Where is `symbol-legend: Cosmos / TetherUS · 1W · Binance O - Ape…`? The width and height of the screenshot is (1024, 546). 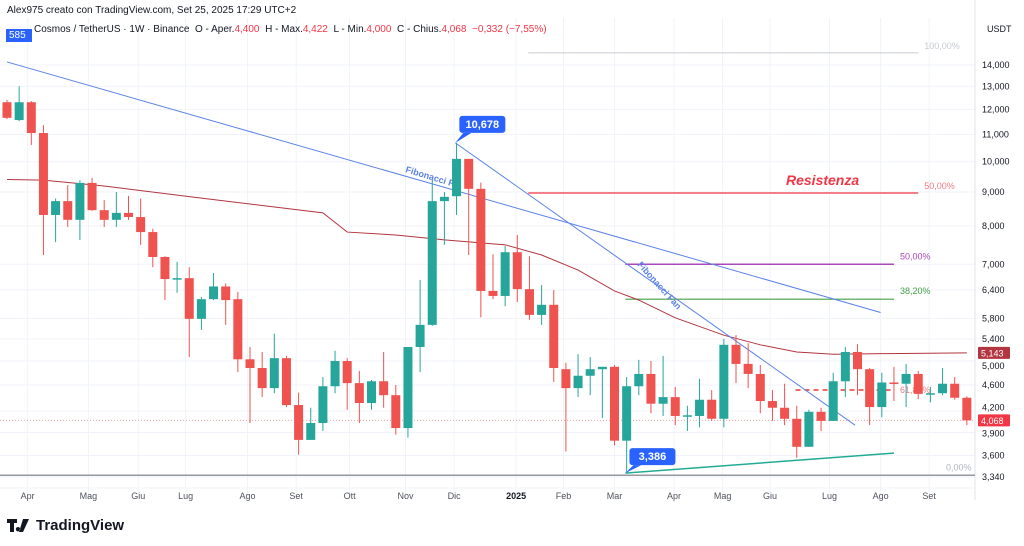 symbol-legend: Cosmos / TetherUS · 1W · Binance O - Ape… is located at coordinates (290, 29).